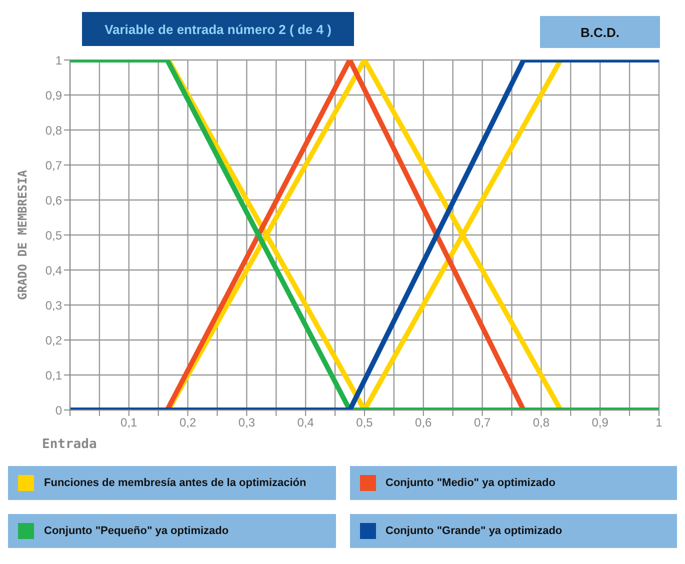 Image resolution: width=685 pixels, height=564 pixels. Describe the element at coordinates (600, 423) in the screenshot. I see `x-tick-label: 0,9` at that location.